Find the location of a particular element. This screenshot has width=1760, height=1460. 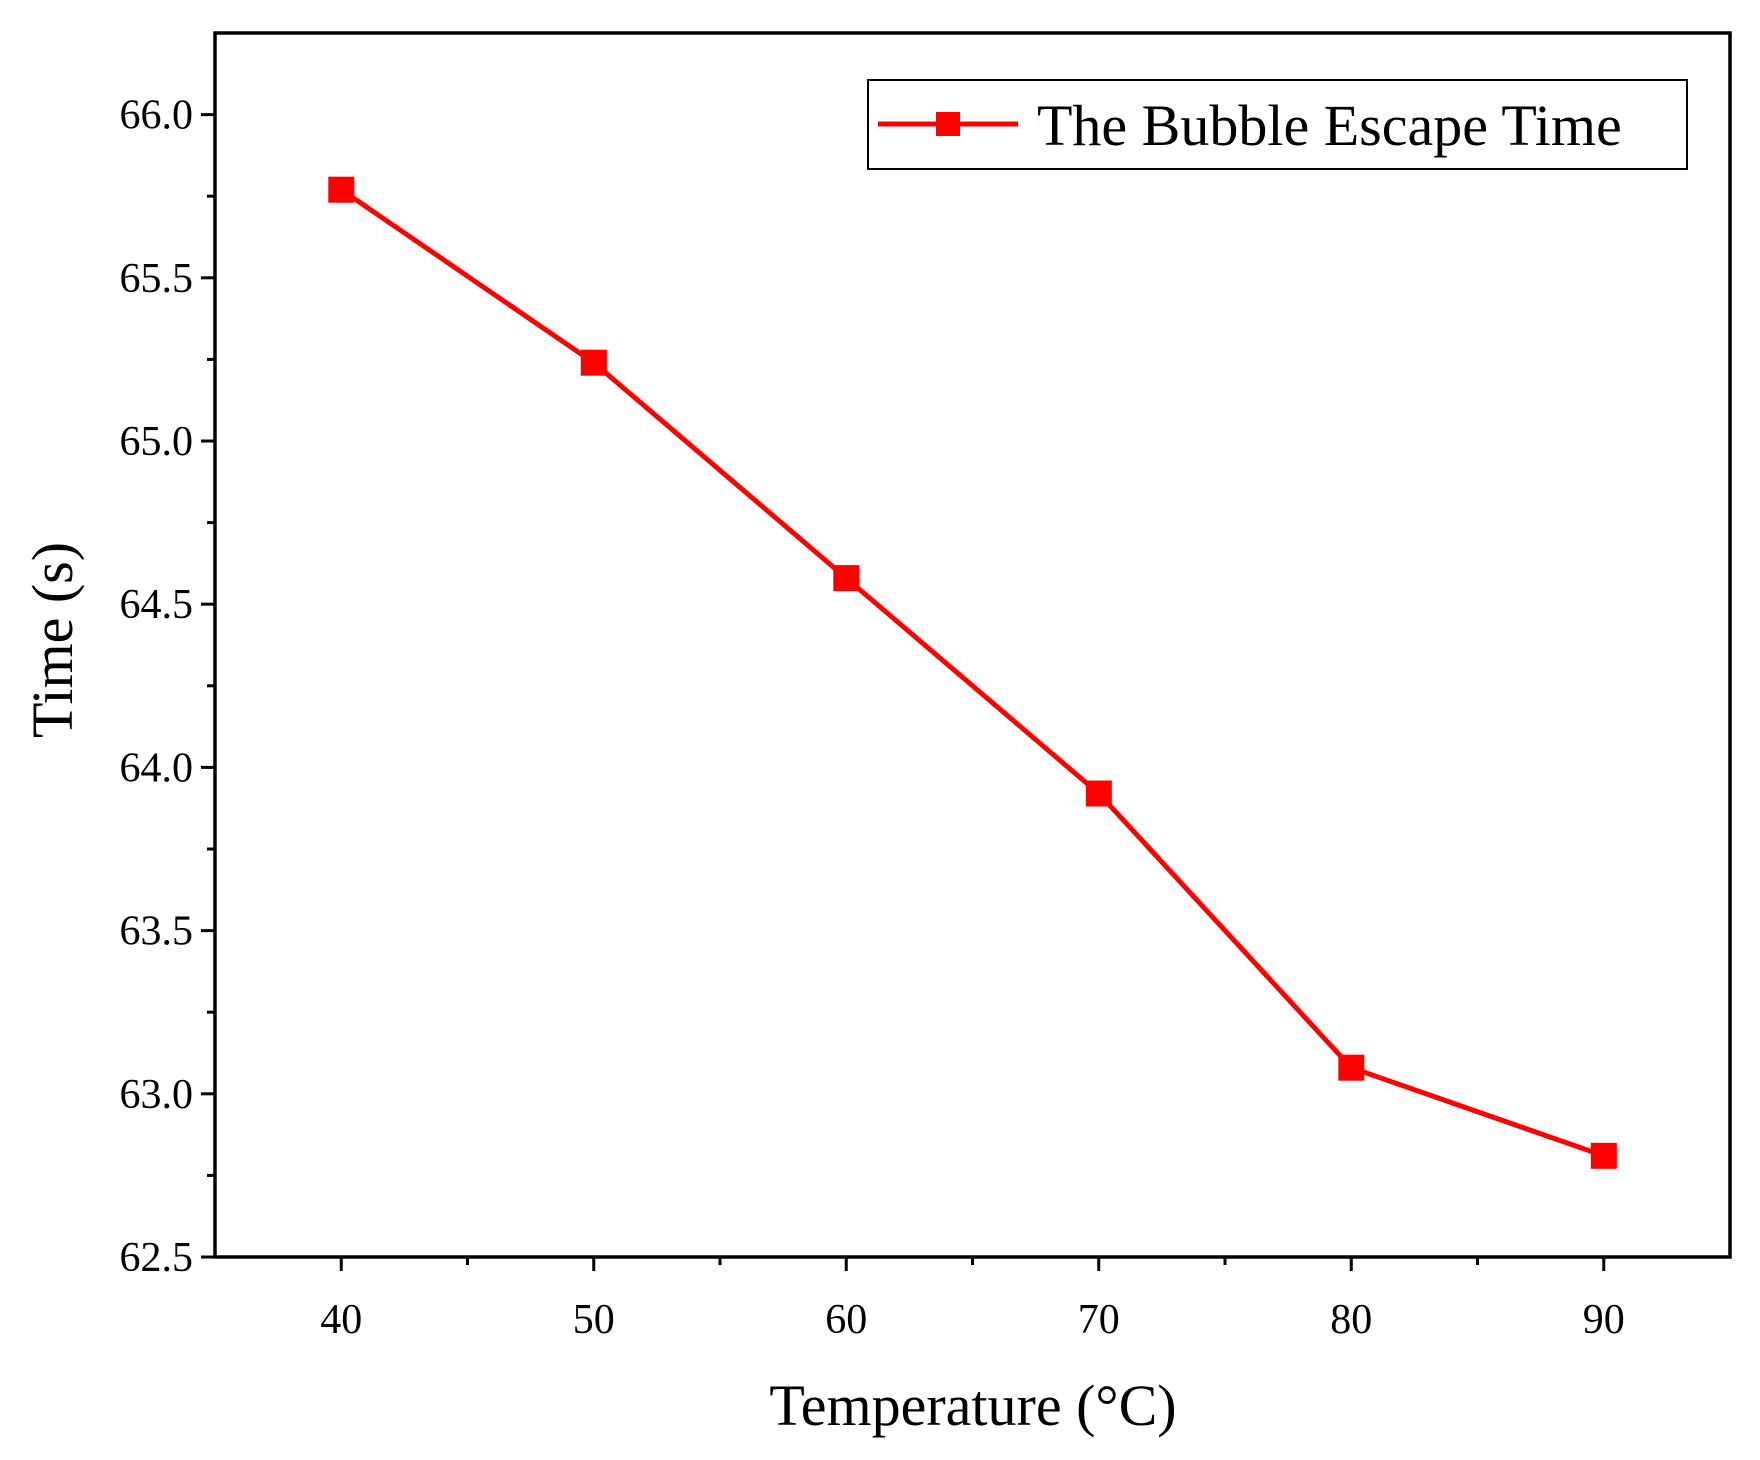

legend-marker-swatch is located at coordinates (948, 124).